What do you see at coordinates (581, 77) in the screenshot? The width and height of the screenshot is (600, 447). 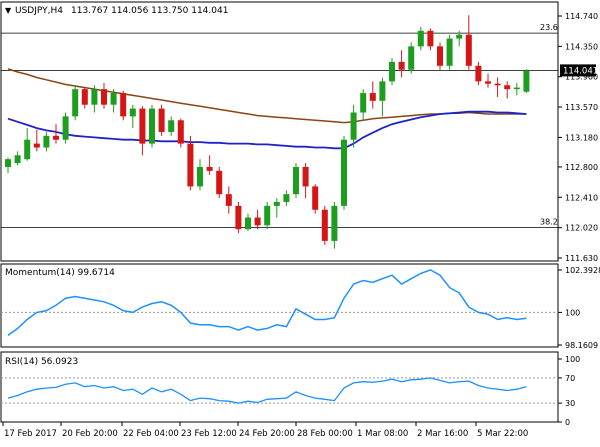 I see `price-tick-label: 113.960` at bounding box center [581, 77].